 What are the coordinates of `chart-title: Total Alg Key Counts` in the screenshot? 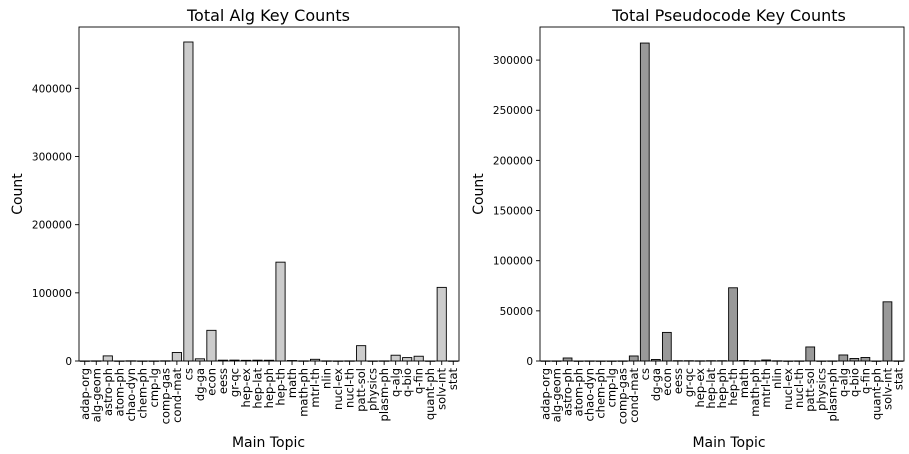 It's located at (268, 15).